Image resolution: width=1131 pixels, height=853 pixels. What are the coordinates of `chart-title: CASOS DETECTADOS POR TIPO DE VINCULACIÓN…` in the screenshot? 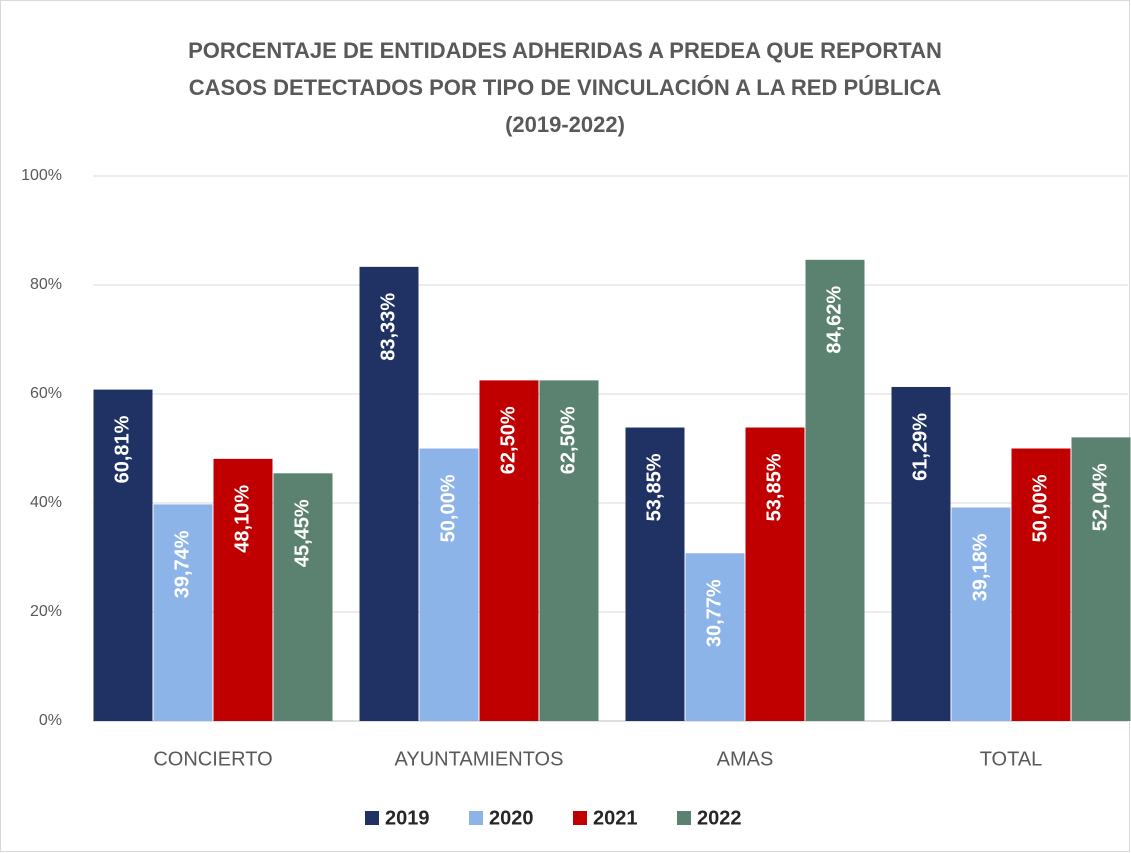 It's located at (565, 87).